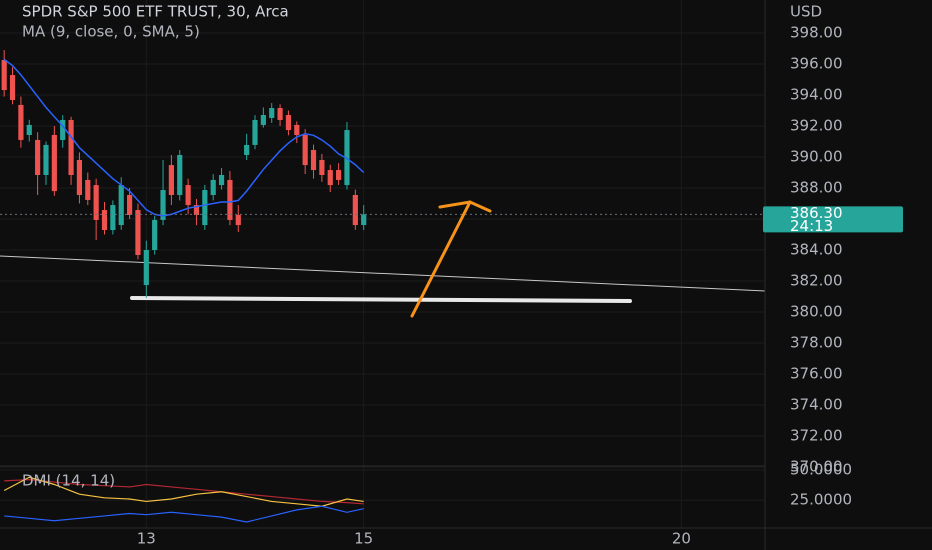 The width and height of the screenshot is (932, 550). What do you see at coordinates (821, 500) in the screenshot?
I see `y-tick-label: 25.0000` at bounding box center [821, 500].